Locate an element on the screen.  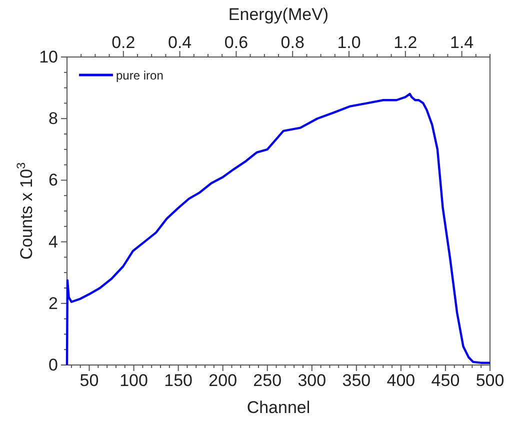
legend-label: pure iron is located at coordinates (140, 75).